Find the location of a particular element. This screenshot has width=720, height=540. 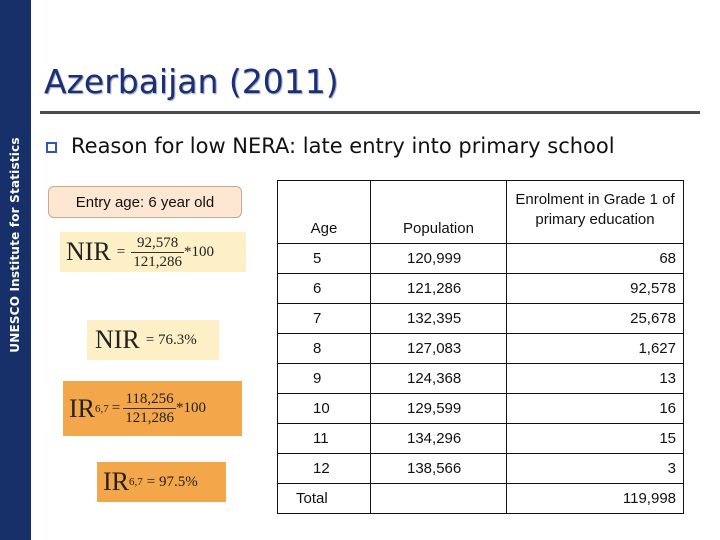

formula-result: = 97.5% is located at coordinates (172, 481).